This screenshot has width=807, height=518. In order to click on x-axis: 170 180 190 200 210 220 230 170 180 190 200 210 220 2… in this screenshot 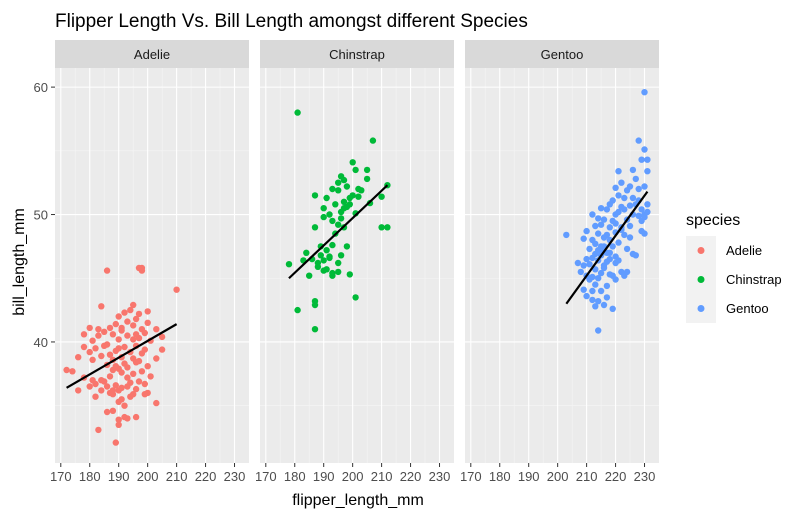, I will do `click(352, 473)`.